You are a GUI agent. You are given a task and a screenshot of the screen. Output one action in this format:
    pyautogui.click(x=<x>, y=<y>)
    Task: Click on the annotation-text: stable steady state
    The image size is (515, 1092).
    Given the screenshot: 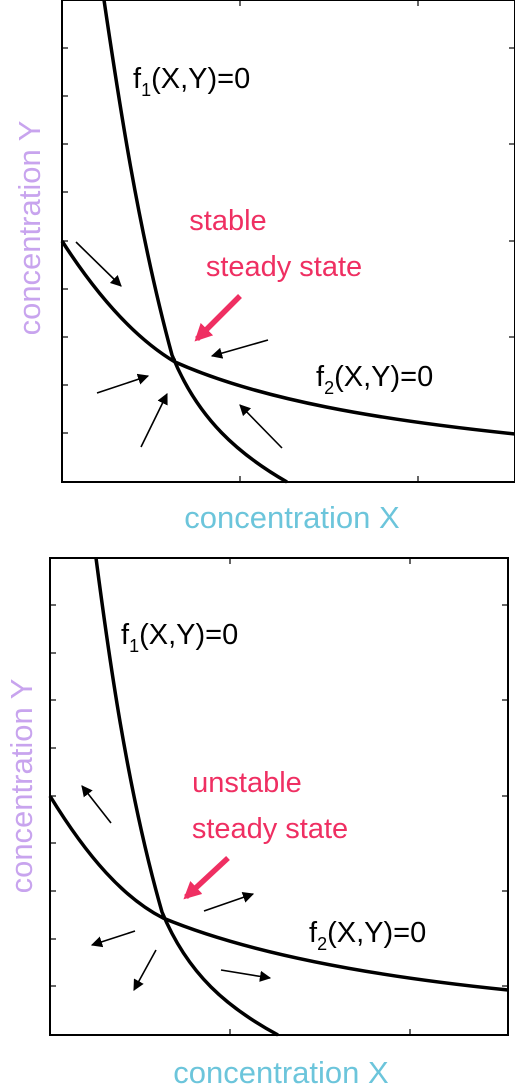 What is the action you would take?
    pyautogui.click(x=275, y=244)
    